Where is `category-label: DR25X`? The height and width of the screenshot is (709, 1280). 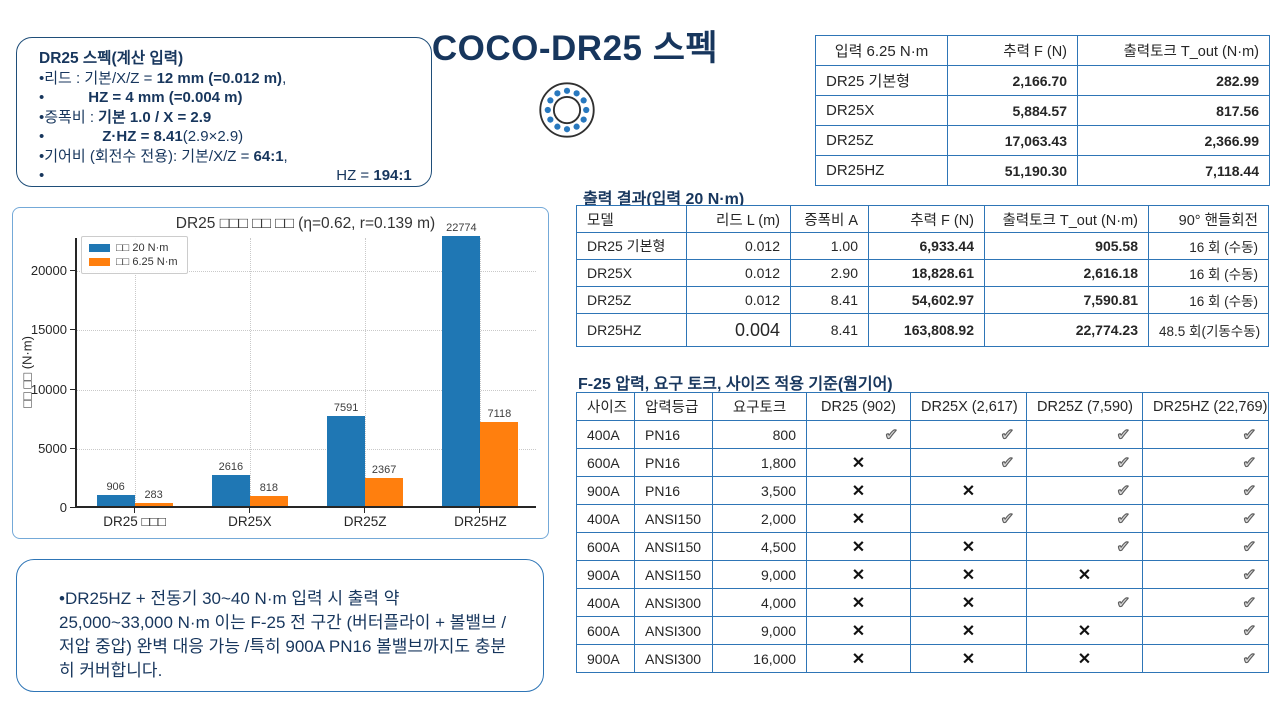
category-label: DR25X is located at coordinates (250, 521).